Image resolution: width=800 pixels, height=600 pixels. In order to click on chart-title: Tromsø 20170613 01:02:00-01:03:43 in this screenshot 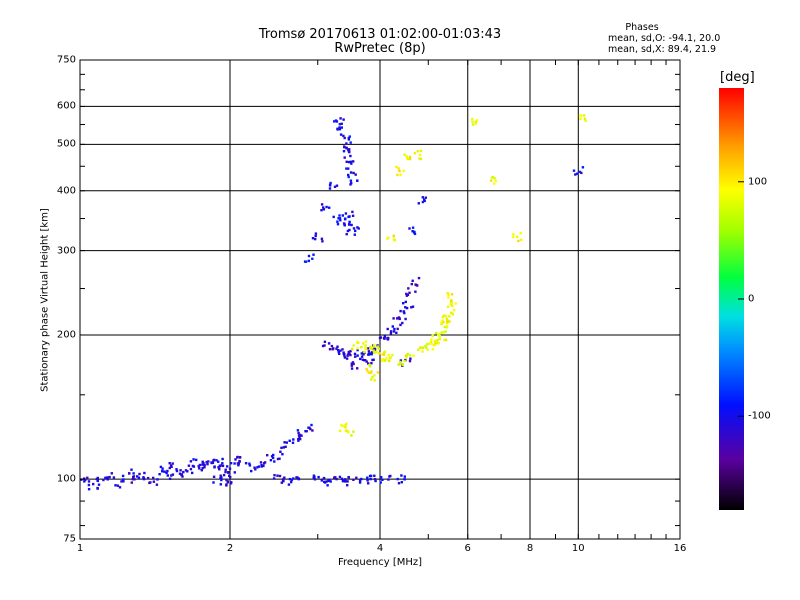, I will do `click(380, 34)`.